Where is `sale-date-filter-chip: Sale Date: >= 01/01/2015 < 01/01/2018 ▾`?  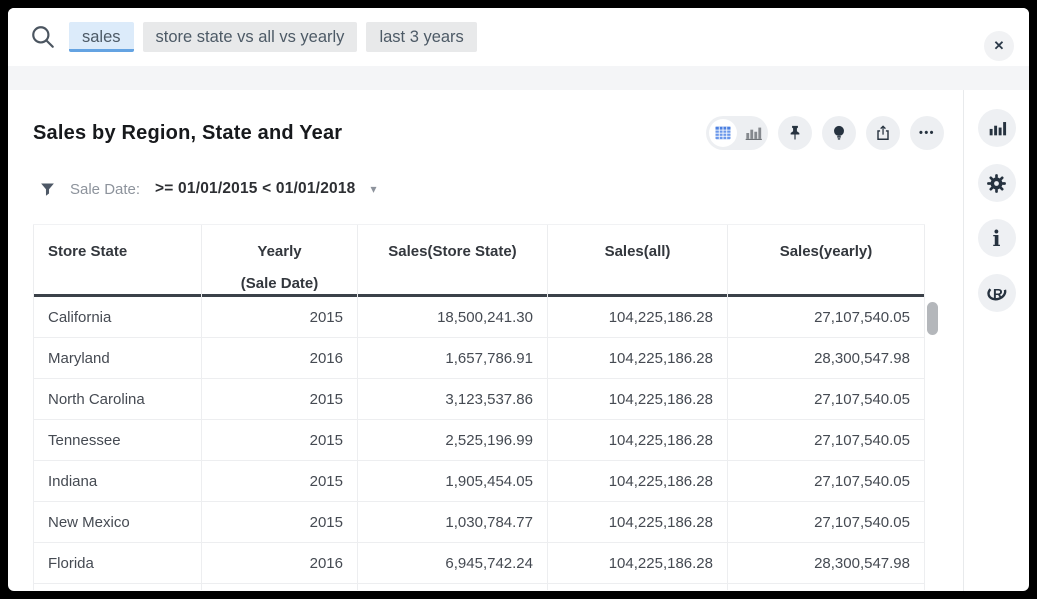
sale-date-filter-chip: Sale Date: >= 01/01/2015 < 01/01/2018 ▾ is located at coordinates (501, 189).